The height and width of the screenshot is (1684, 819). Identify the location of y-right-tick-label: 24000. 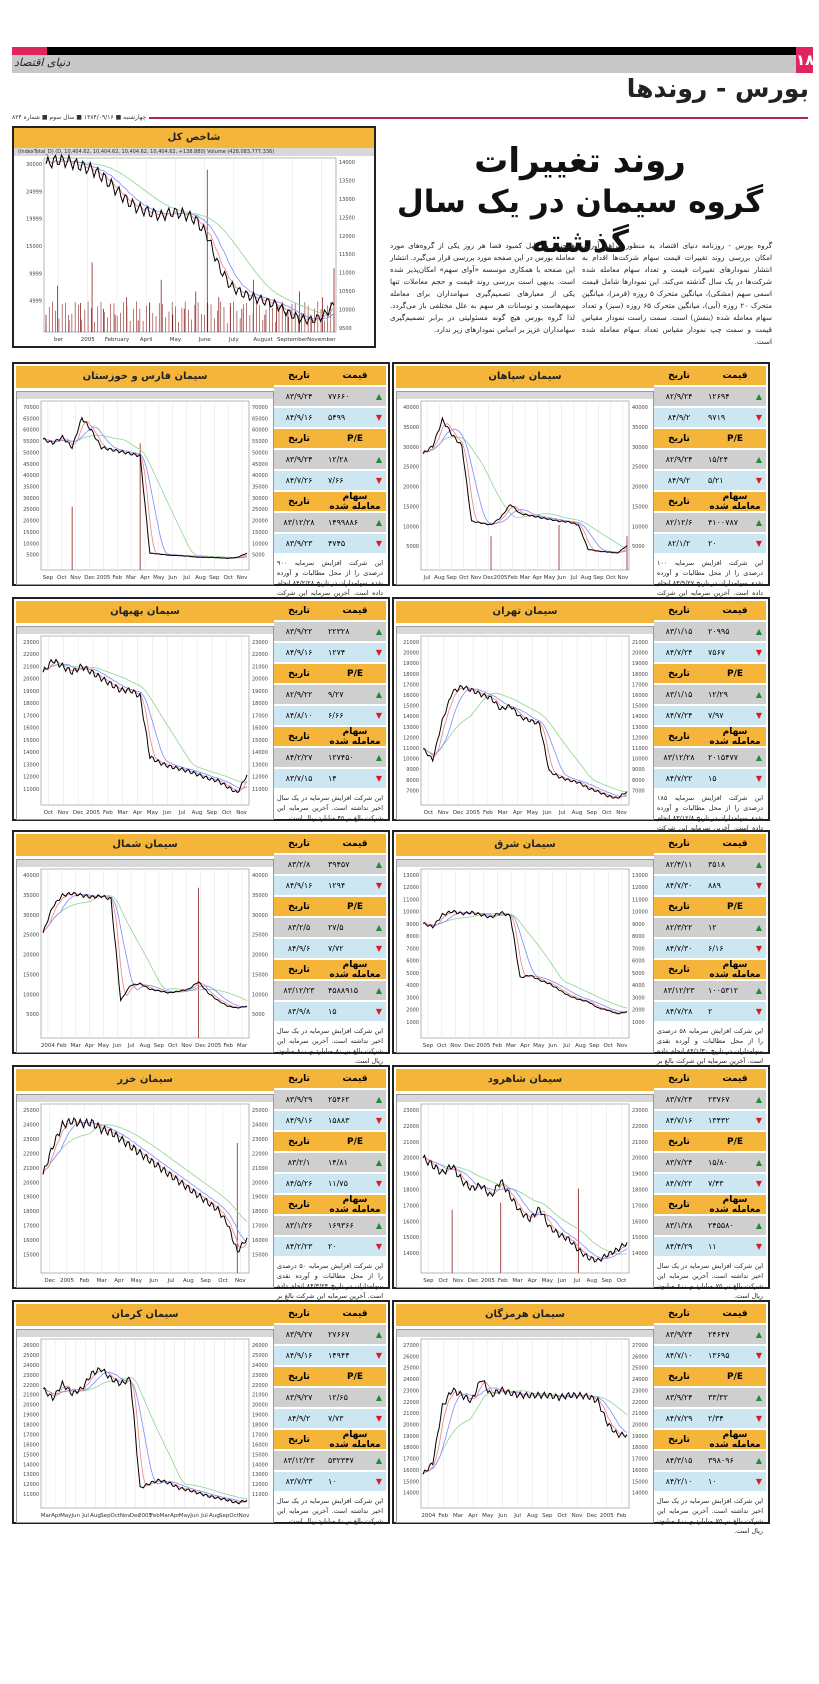
(260, 1366).